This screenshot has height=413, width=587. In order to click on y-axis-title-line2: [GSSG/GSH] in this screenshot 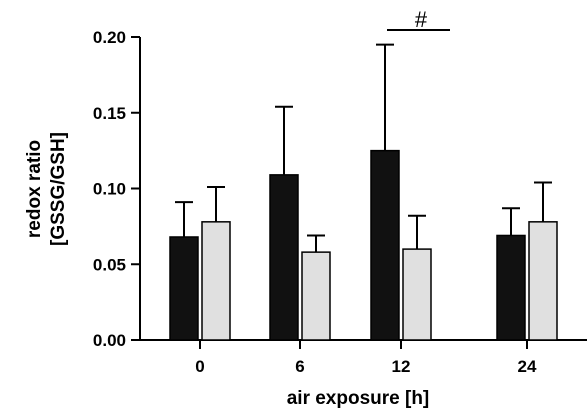, I will do `click(58, 189)`.